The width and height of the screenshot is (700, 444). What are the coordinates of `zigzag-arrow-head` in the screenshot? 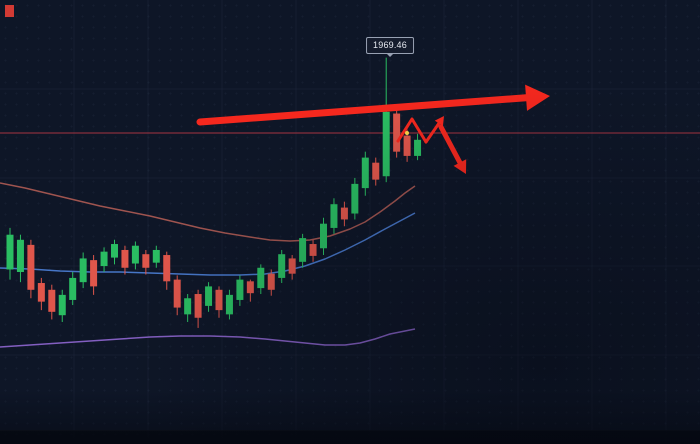 It's located at (434, 130).